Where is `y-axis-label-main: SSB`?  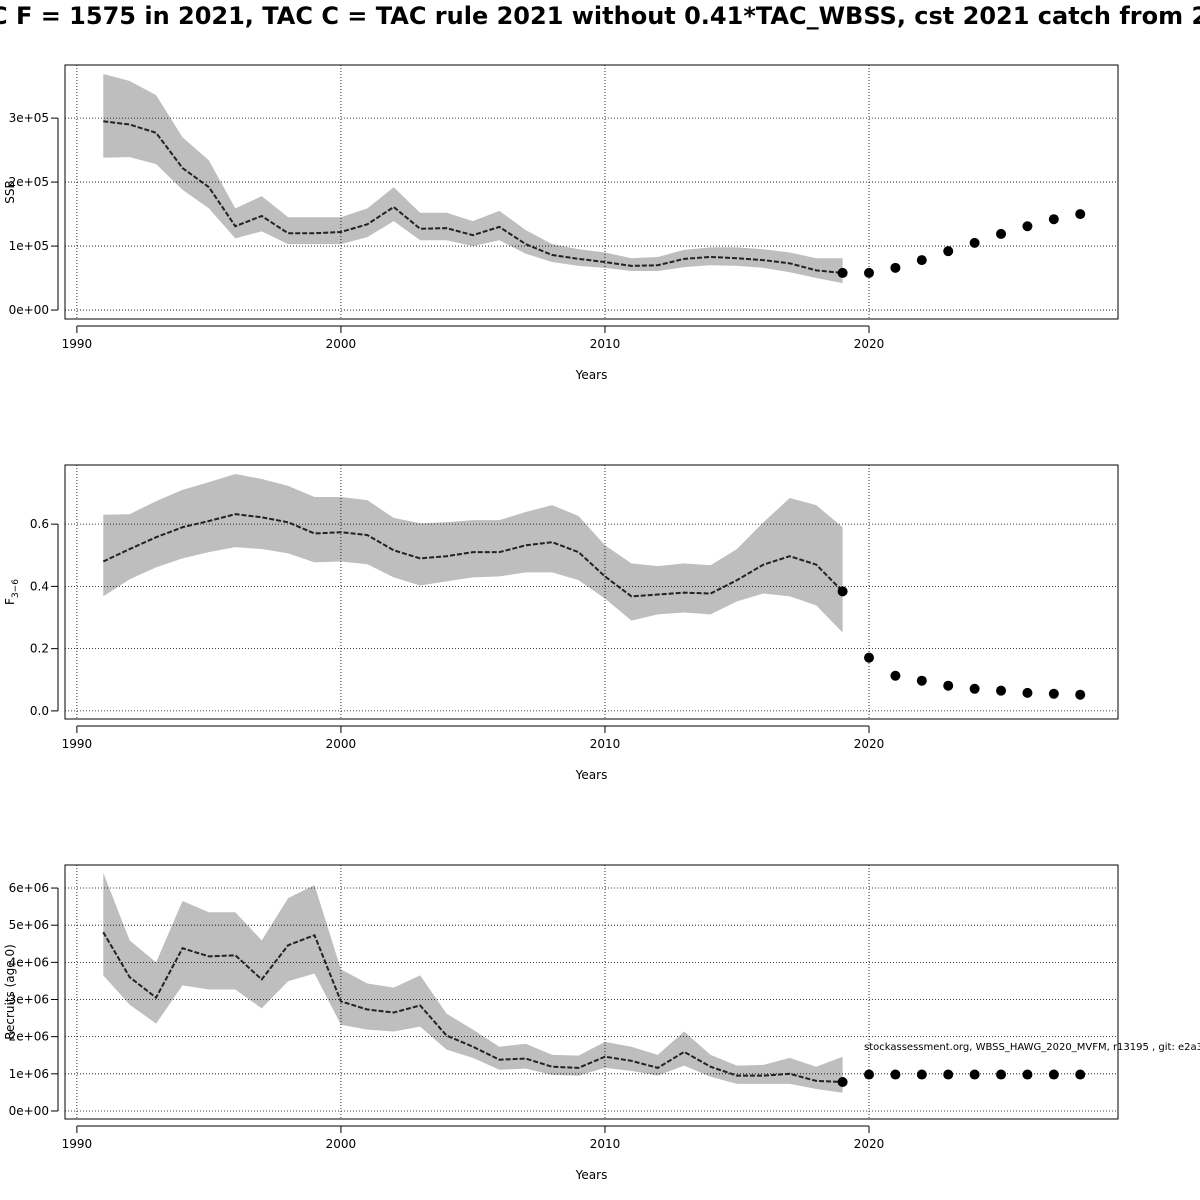
y-axis-label-main: SSB is located at coordinates (10, 191).